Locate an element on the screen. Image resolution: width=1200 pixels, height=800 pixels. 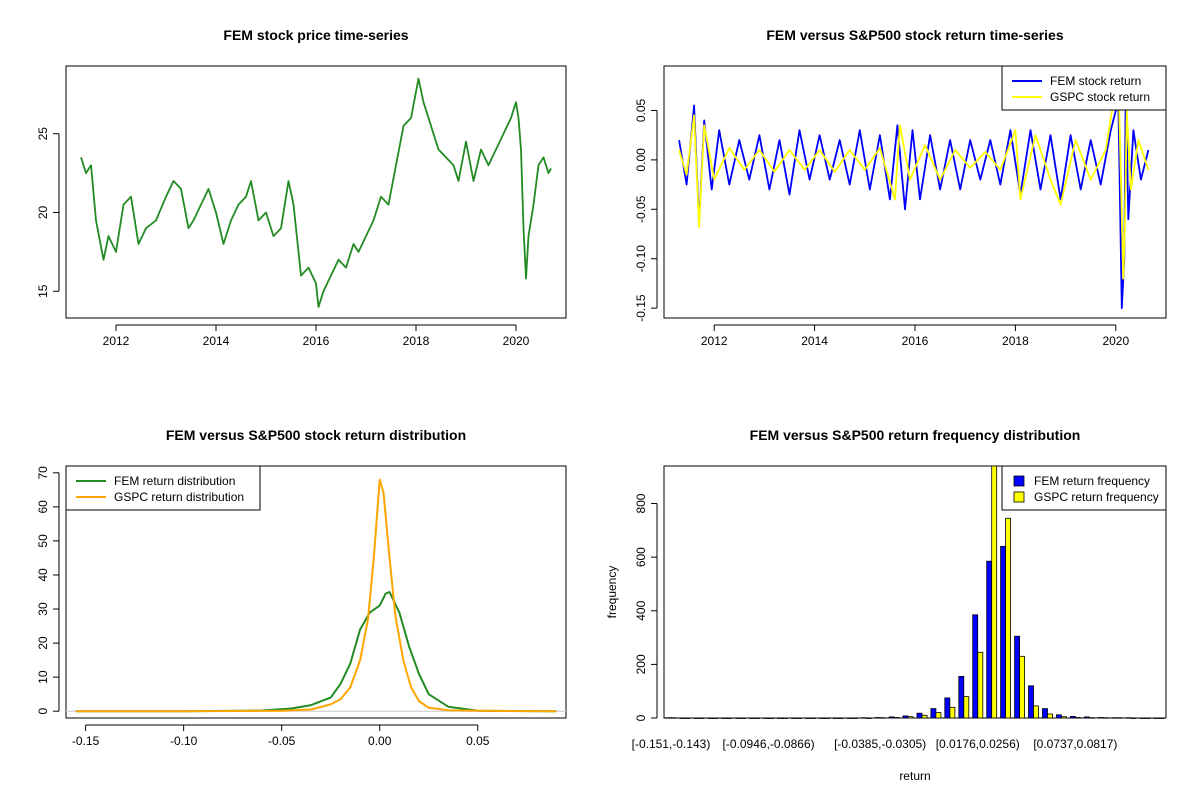
x-tick-label: -0.10 is located at coordinates (184, 741).